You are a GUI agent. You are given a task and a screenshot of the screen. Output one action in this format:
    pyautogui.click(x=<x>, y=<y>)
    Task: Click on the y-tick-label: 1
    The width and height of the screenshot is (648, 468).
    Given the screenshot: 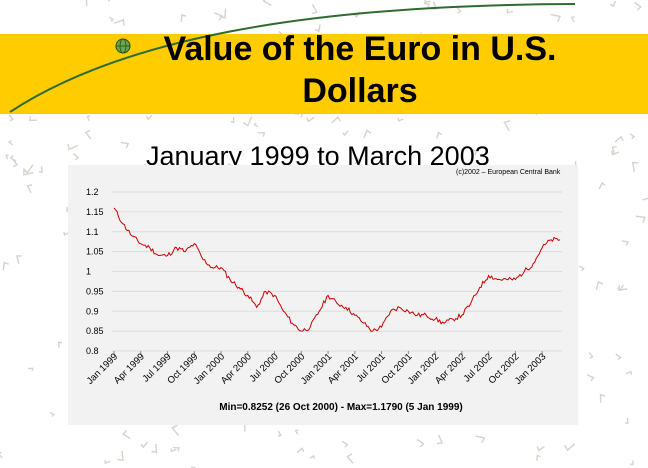 What is the action you would take?
    pyautogui.click(x=88, y=272)
    